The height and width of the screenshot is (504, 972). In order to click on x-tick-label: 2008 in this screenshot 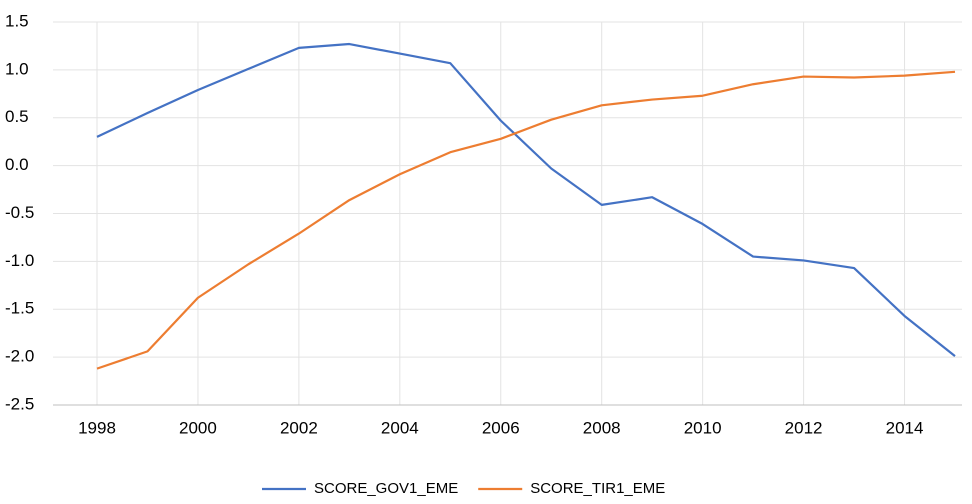, I will do `click(602, 427)`.